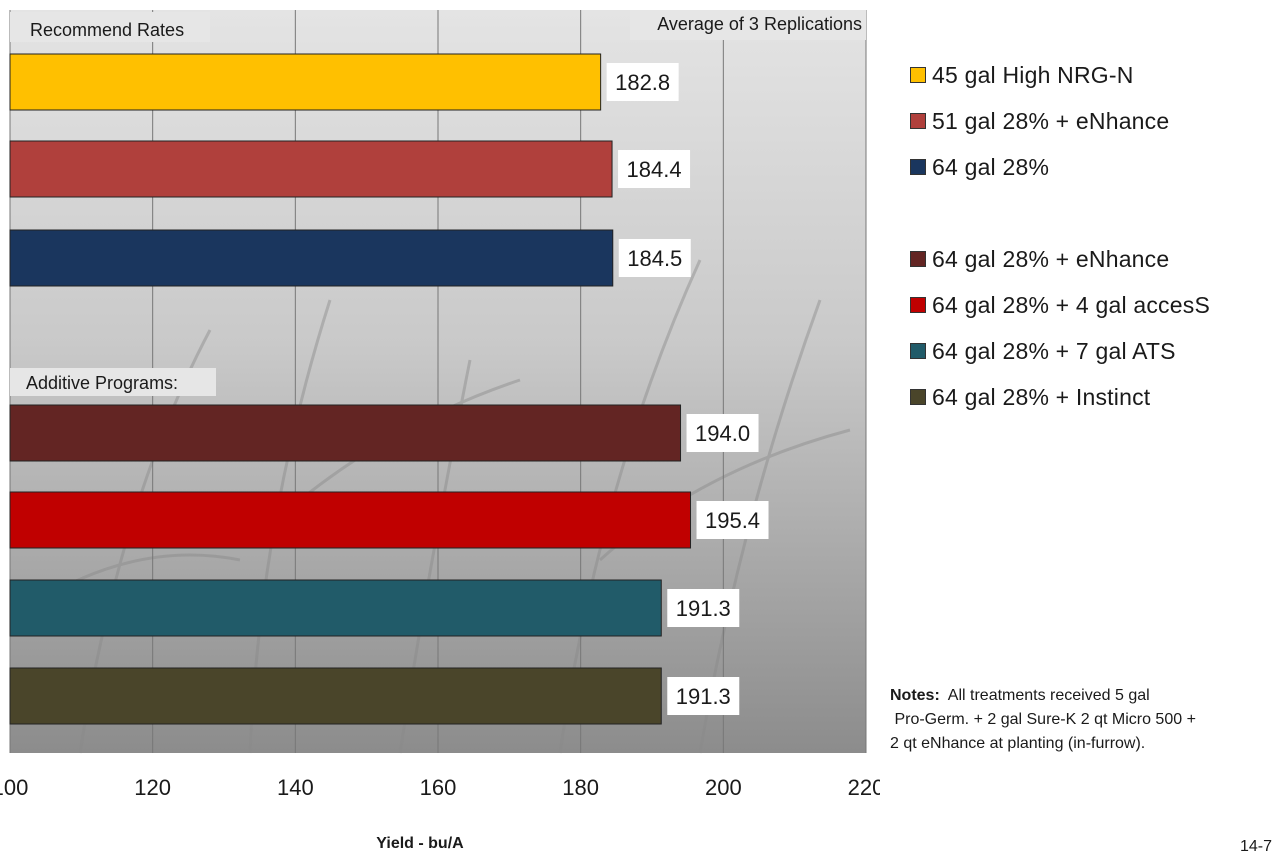 This screenshot has width=1280, height=857. Describe the element at coordinates (1051, 258) in the screenshot. I see `legend-label: 64 gal 28% + eNhance` at that location.